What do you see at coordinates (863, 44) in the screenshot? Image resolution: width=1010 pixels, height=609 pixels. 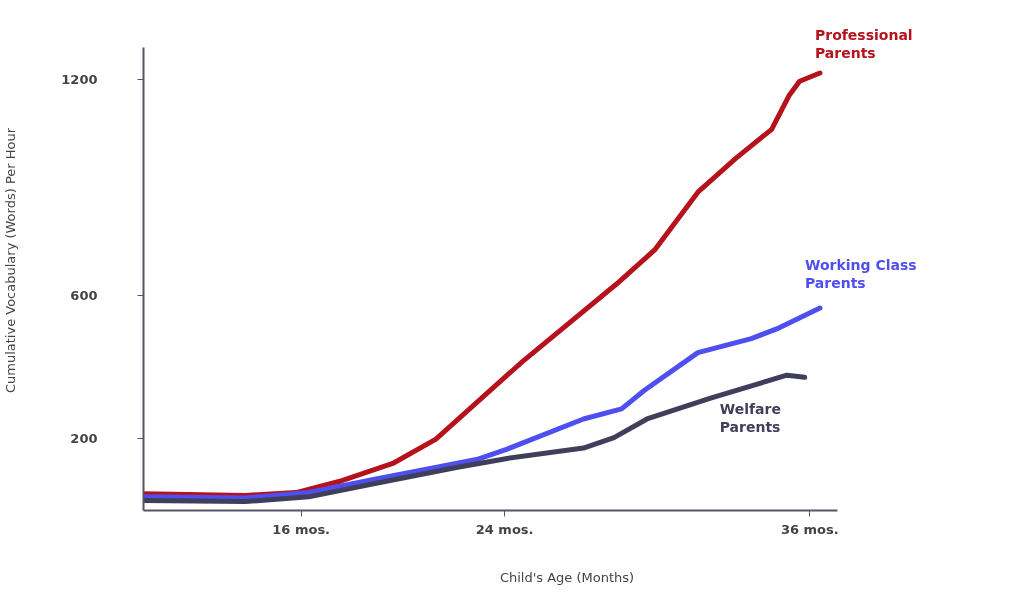 I see `series-label: Professional Parents` at bounding box center [863, 44].